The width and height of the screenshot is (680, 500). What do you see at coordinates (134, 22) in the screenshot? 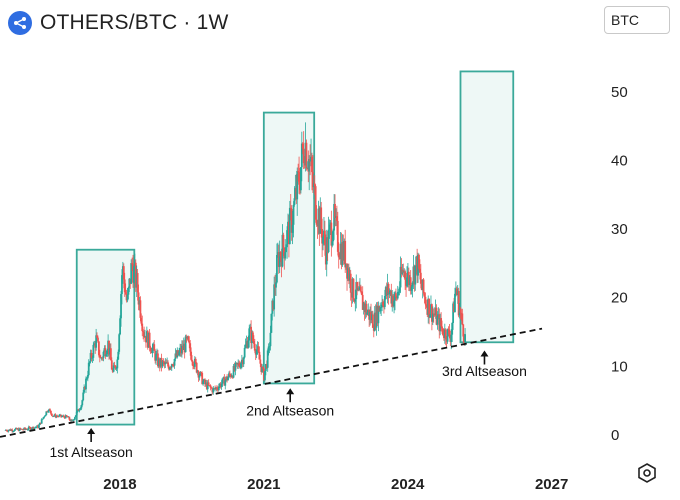
I see `symbol-title: OTHERS/BTC · 1W` at bounding box center [134, 22].